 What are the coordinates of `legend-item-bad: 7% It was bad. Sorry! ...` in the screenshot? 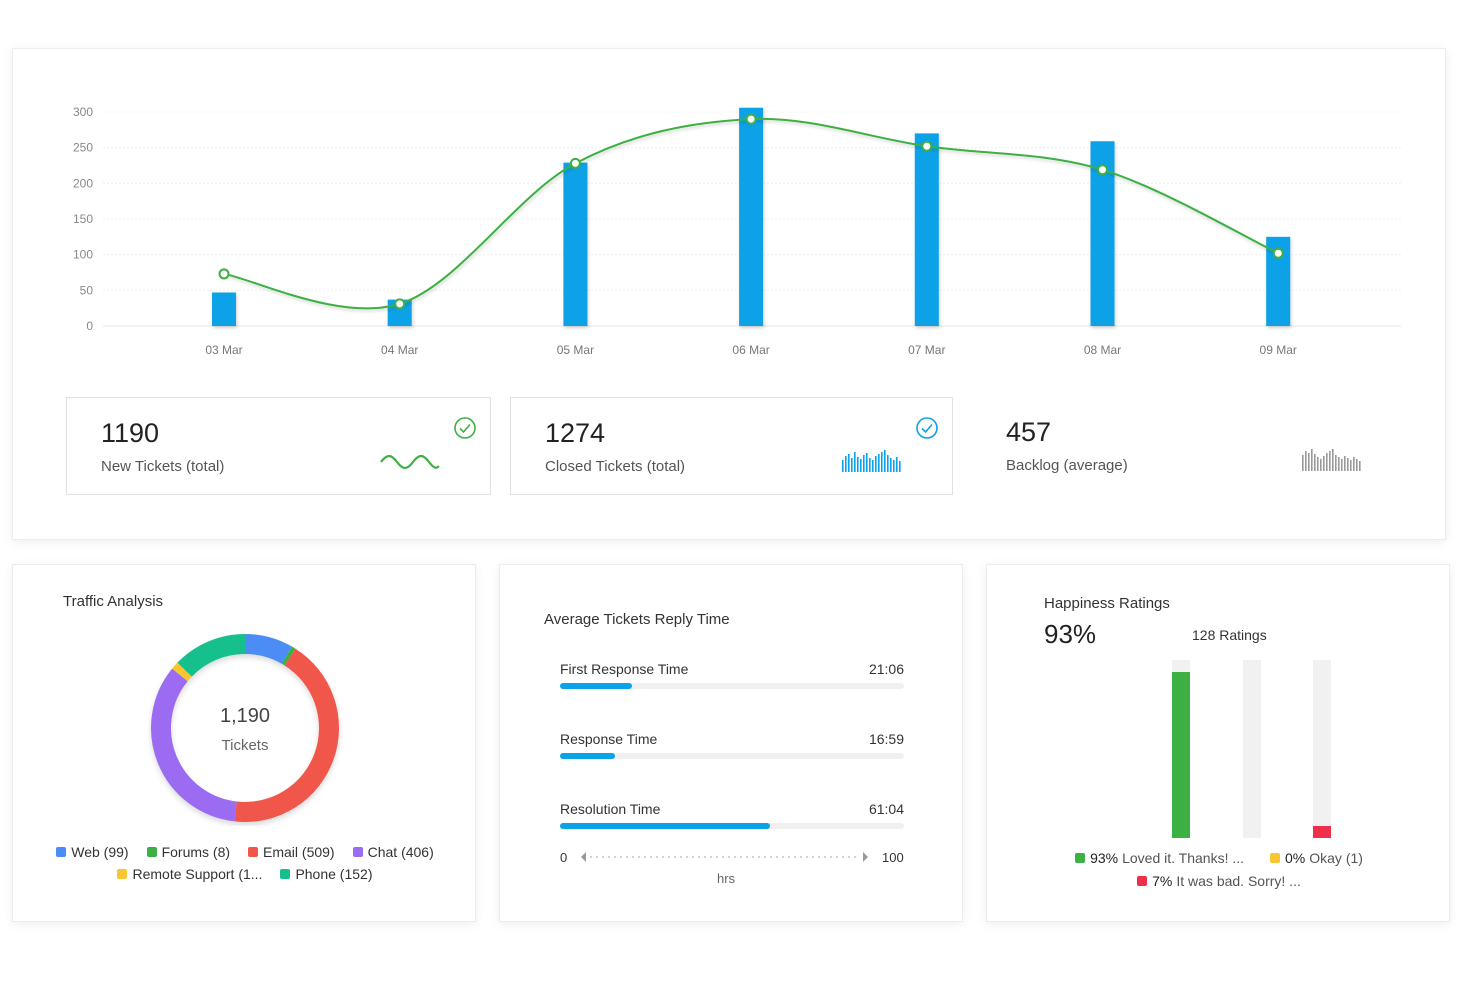 It's located at (1219, 881).